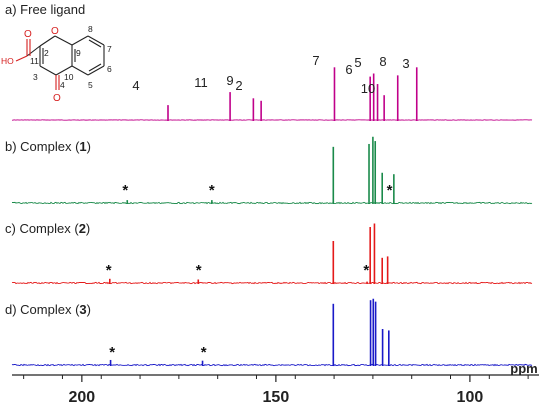 The height and width of the screenshot is (412, 550). What do you see at coordinates (276, 397) in the screenshot?
I see `x-tick-label: 150` at bounding box center [276, 397].